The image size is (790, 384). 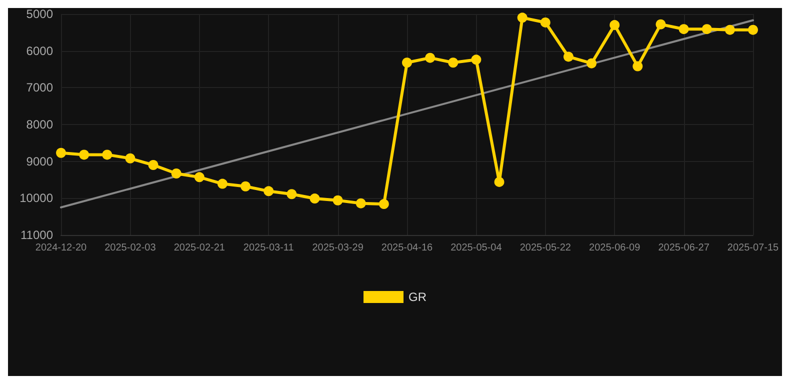 I want to click on x-tick-label: 2024-12-20, so click(x=61, y=248).